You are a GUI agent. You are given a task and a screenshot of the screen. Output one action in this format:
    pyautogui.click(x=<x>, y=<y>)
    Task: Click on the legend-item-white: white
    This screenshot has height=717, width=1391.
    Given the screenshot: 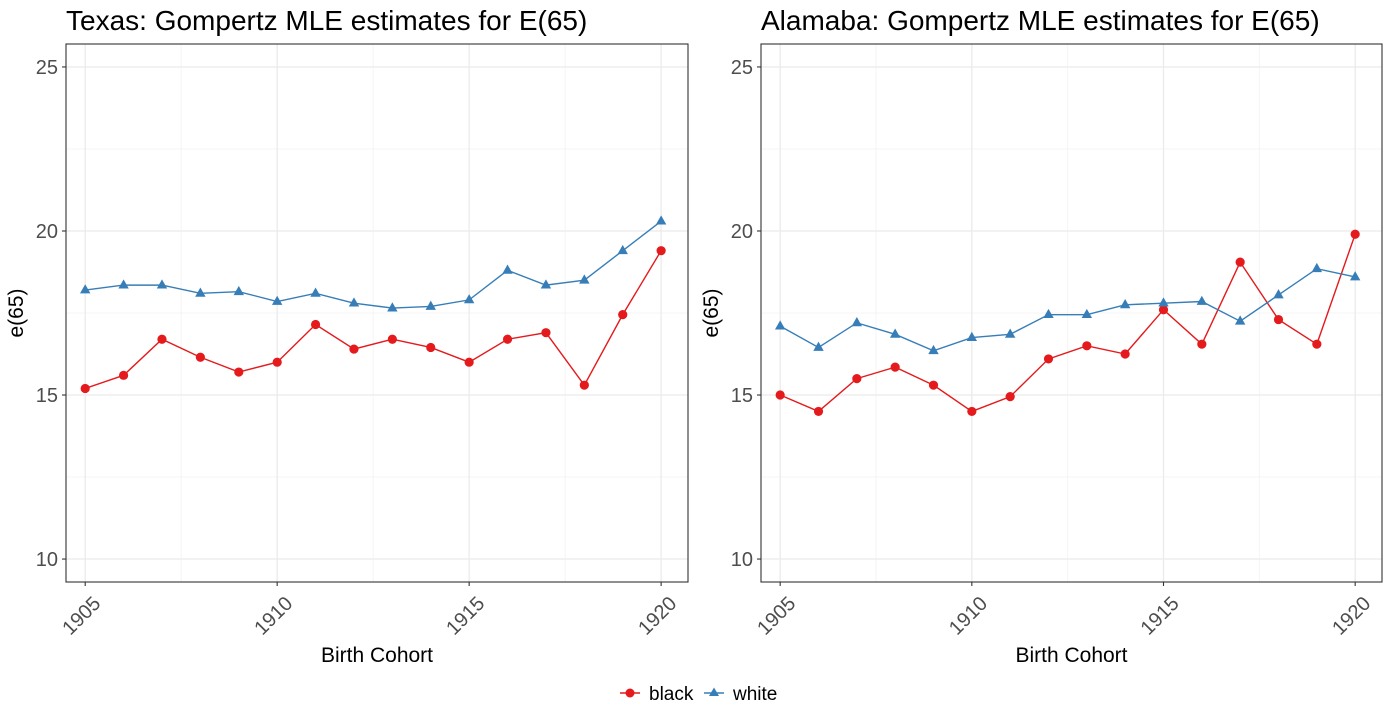 What is the action you would take?
    pyautogui.click(x=740, y=694)
    